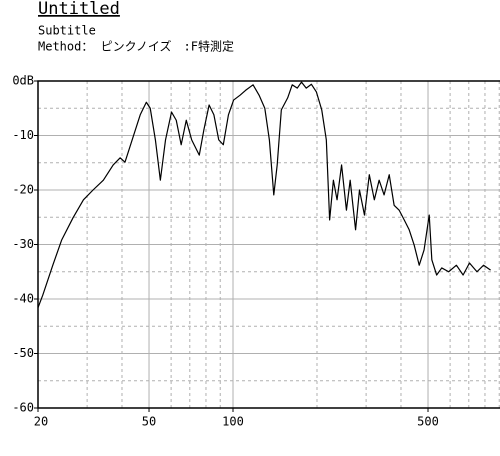  Describe the element at coordinates (149, 422) in the screenshot. I see `x-tick-label: 50` at that location.